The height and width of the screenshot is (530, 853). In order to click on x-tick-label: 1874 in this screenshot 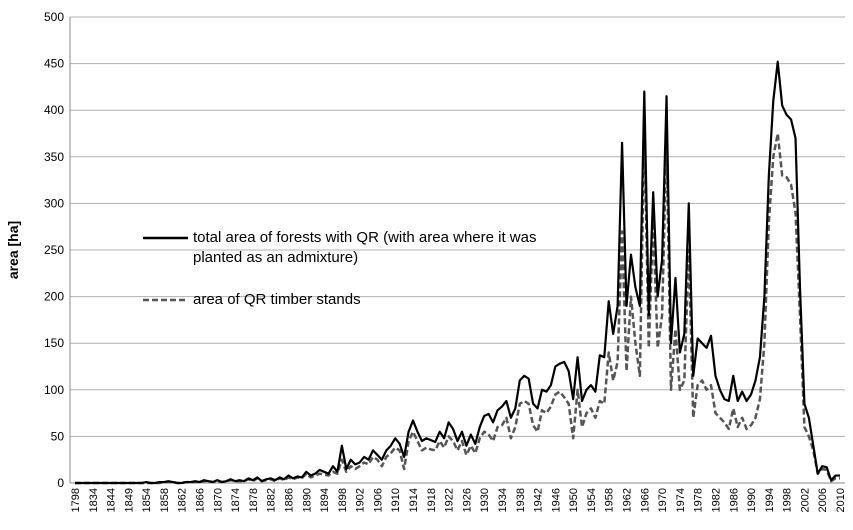, I will do `click(236, 500)`.